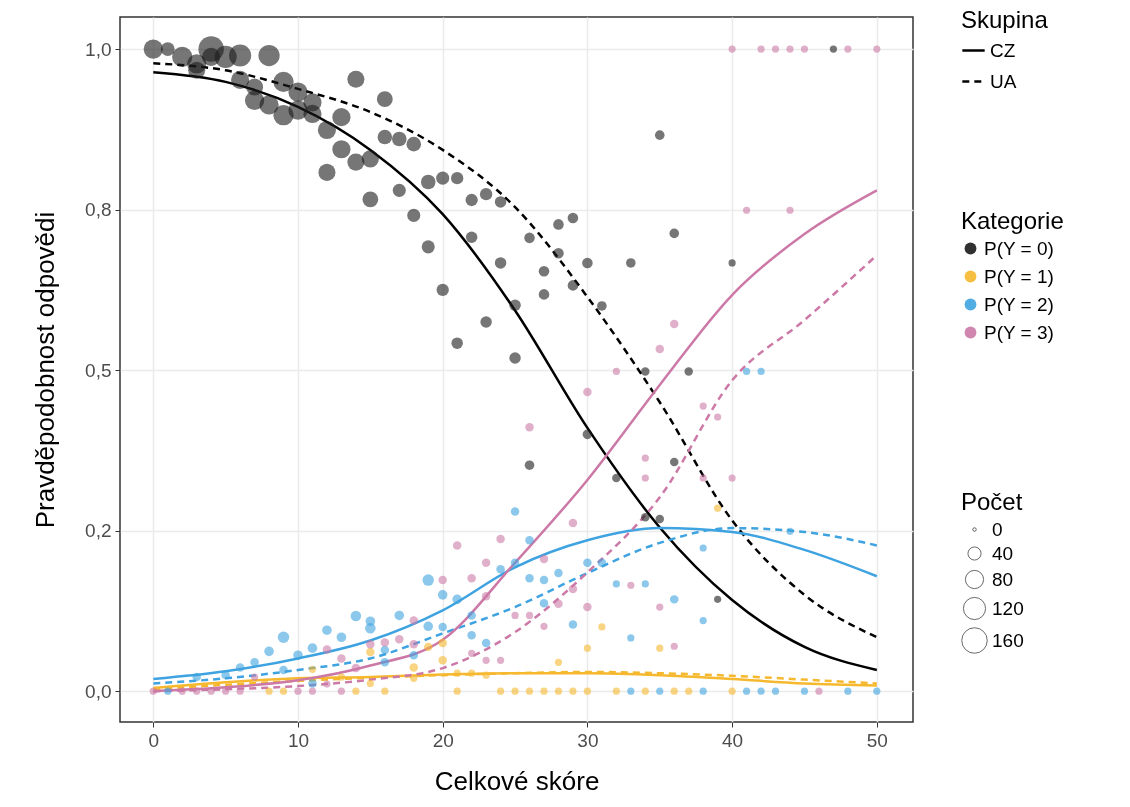  What do you see at coordinates (98, 49) in the screenshot?
I see `y-tick-label: 1,0` at bounding box center [98, 49].